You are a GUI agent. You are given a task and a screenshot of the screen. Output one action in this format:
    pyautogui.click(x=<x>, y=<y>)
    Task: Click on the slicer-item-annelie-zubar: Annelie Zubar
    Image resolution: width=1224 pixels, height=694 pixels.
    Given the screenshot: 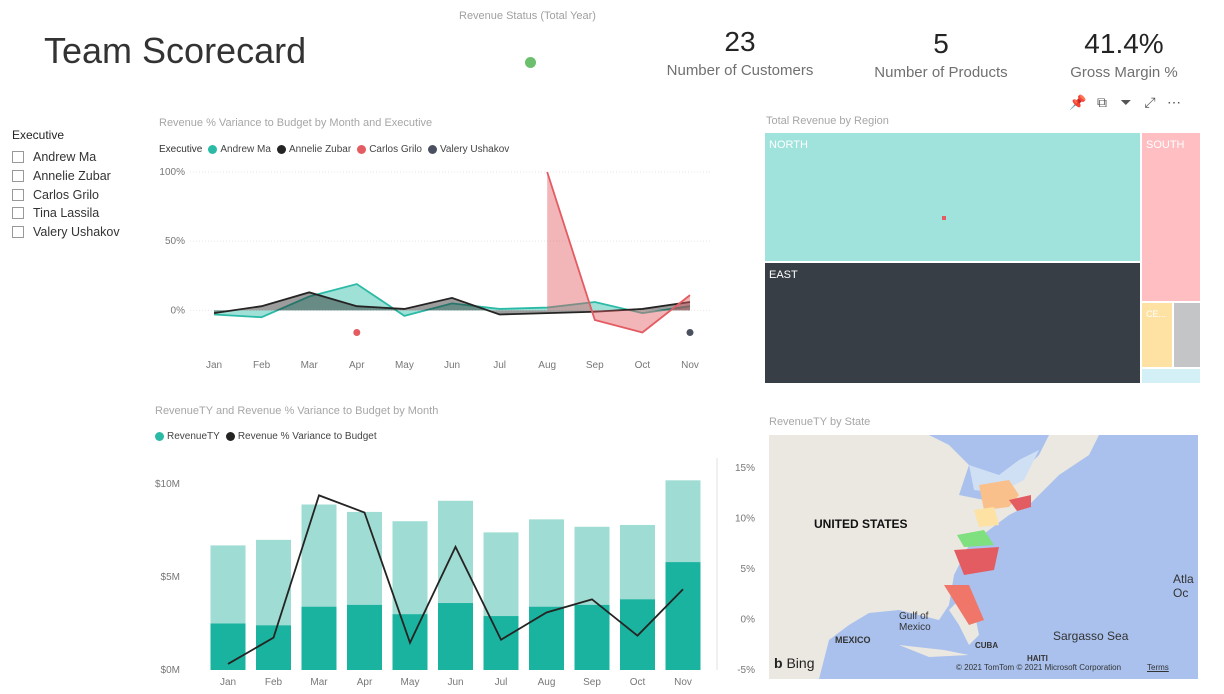 What is the action you would take?
    pyautogui.click(x=66, y=176)
    